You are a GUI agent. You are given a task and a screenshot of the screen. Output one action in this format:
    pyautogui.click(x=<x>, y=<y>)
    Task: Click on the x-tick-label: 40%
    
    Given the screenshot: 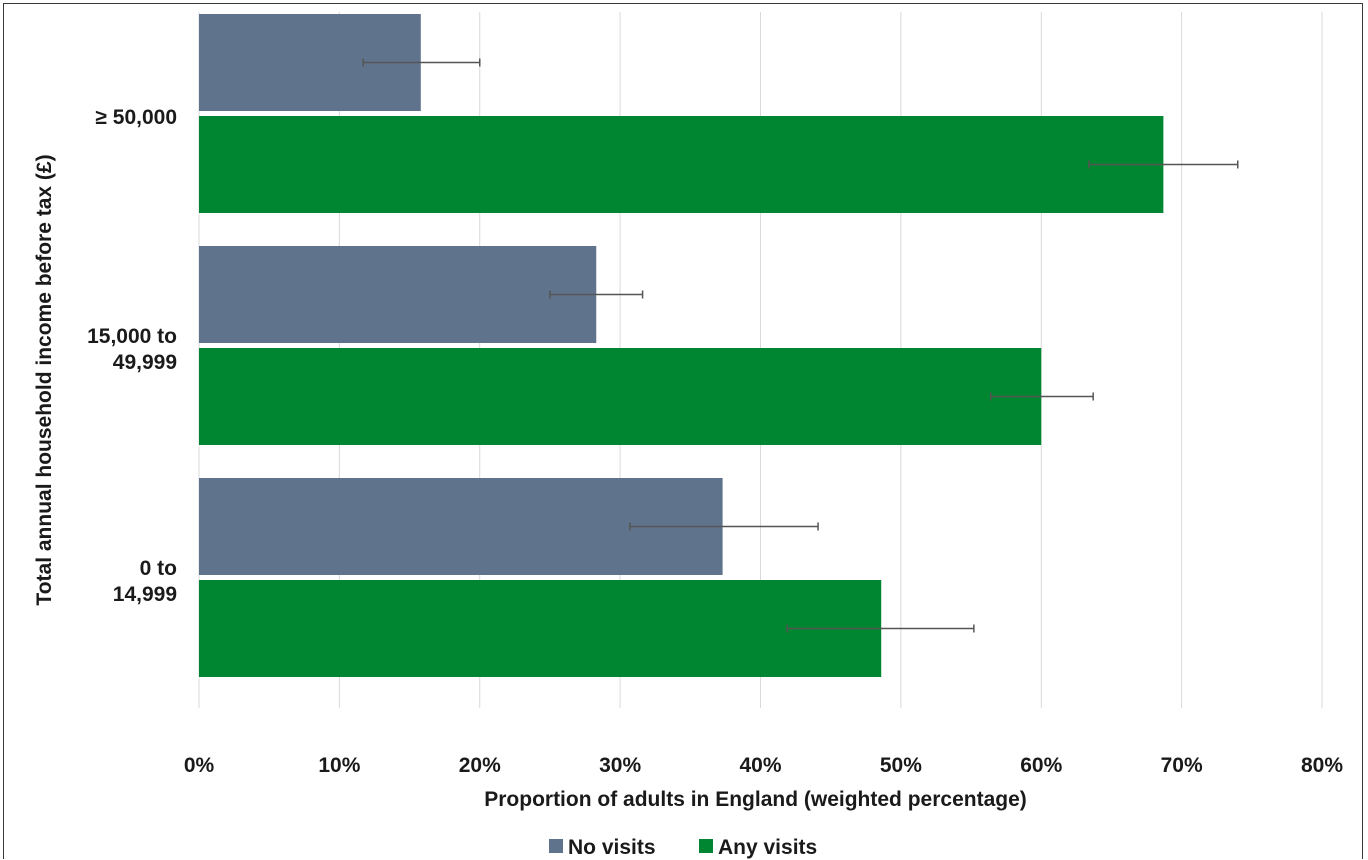 What is the action you would take?
    pyautogui.click(x=760, y=765)
    